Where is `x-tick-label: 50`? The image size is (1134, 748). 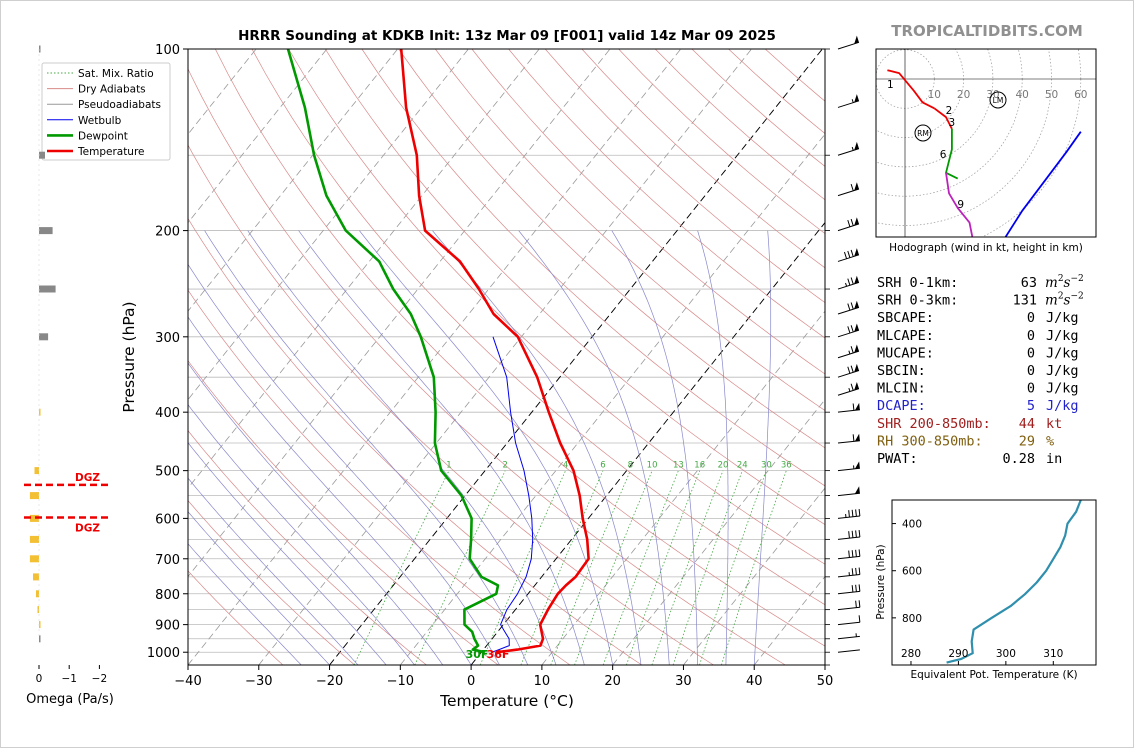 x-tick-label: 50 is located at coordinates (825, 681).